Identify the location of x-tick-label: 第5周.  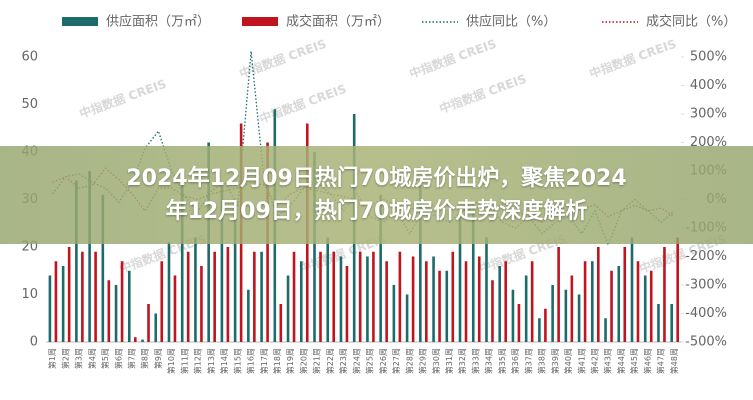
(105, 358).